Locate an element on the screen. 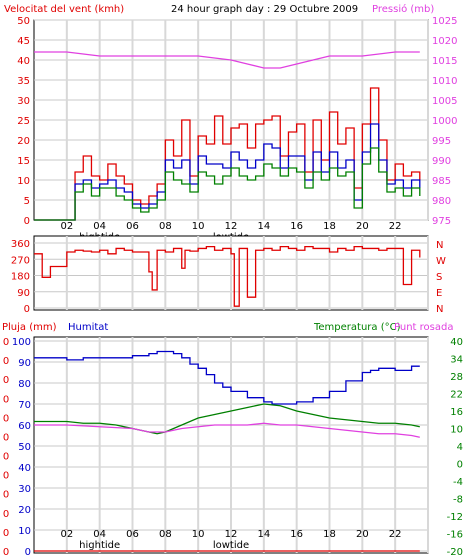 The width and height of the screenshot is (465, 556). pressure-y-tick: 985 is located at coordinates (441, 181).